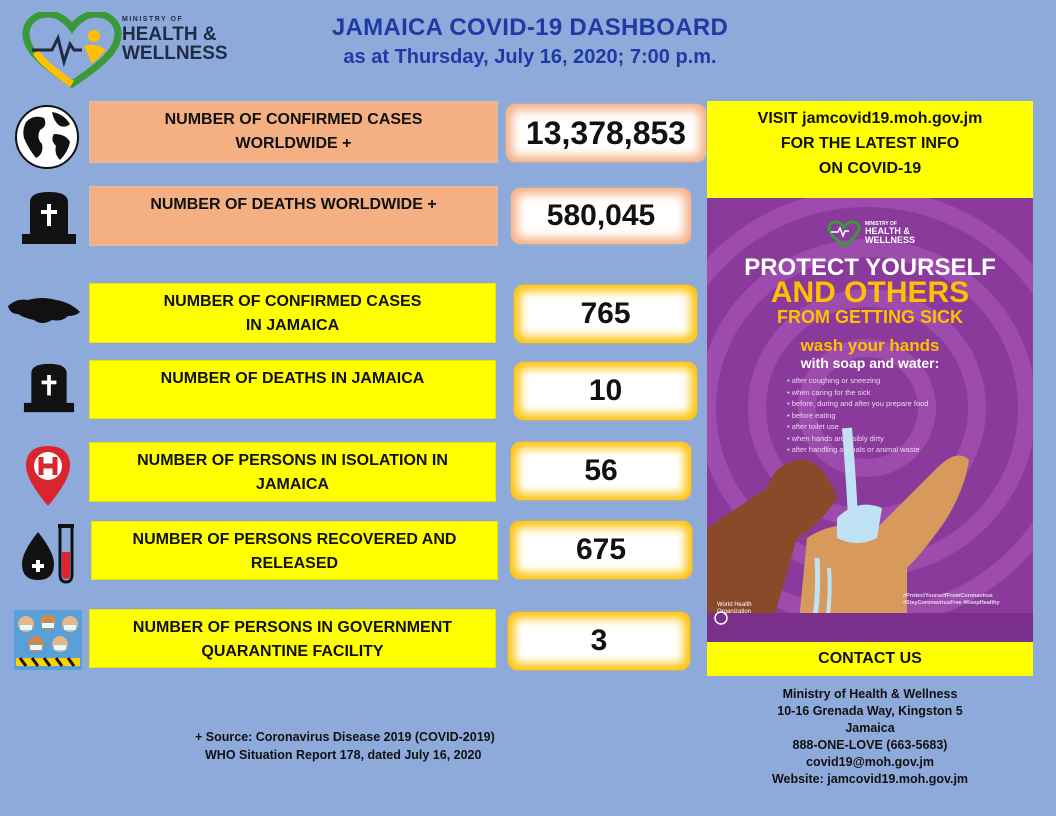  Describe the element at coordinates (870, 292) in the screenshot. I see `poster-headline2: AND OTHERS` at that location.